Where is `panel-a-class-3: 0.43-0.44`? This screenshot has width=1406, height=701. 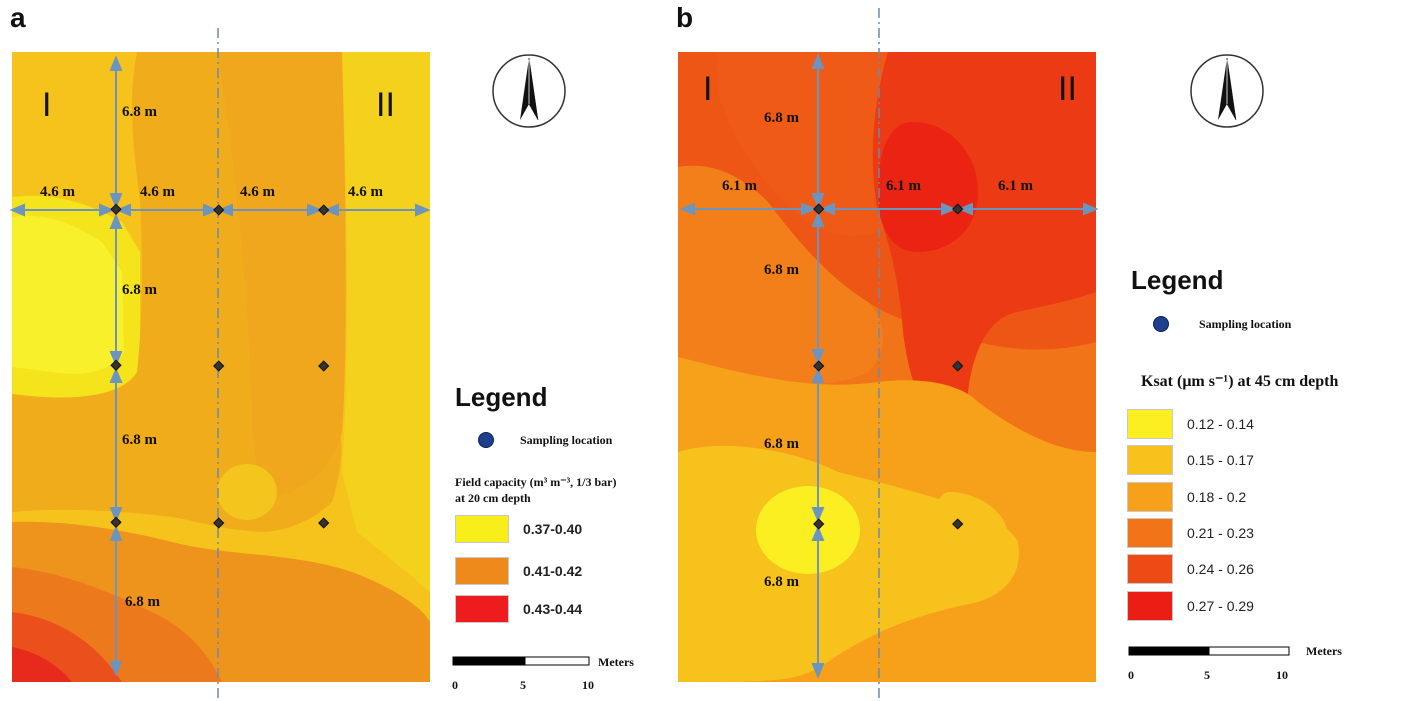 panel-a-class-3: 0.43-0.44 is located at coordinates (518, 609).